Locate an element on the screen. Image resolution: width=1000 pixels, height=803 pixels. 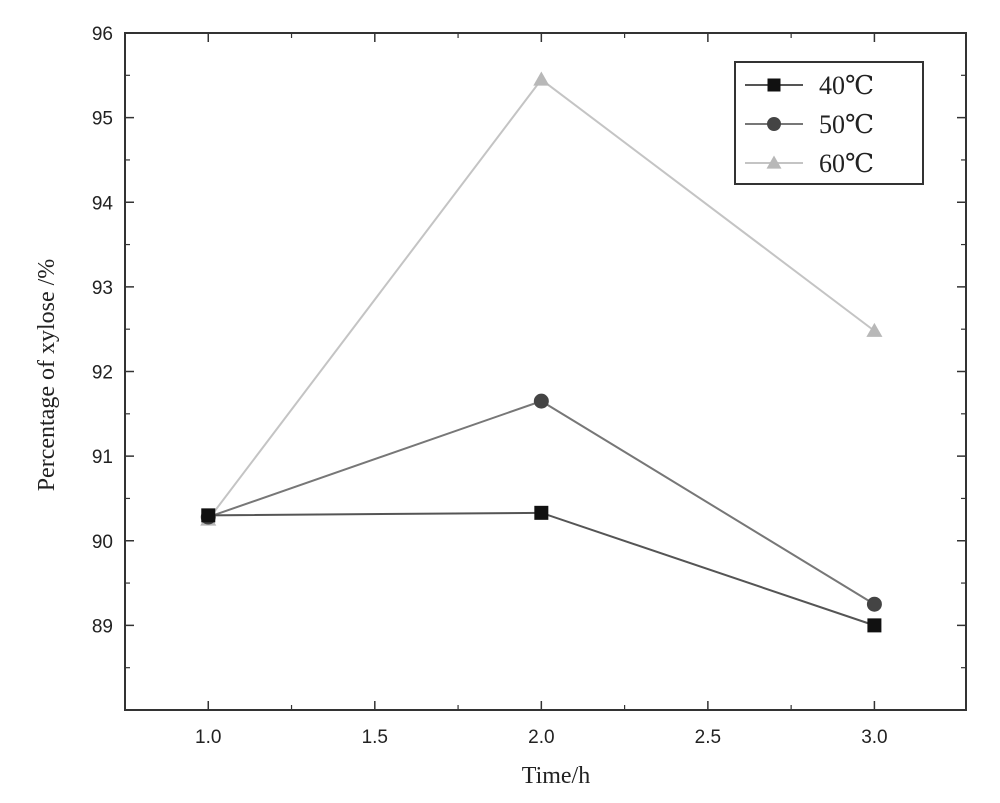
x-tick-label: 3.0 is located at coordinates (874, 737).